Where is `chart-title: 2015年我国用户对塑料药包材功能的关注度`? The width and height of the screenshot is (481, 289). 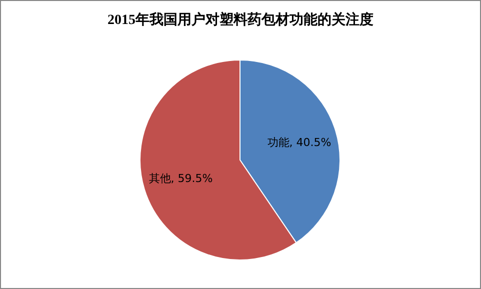
chart-title: 2015年我国用户对塑料药包材功能的关注度 is located at coordinates (241, 19).